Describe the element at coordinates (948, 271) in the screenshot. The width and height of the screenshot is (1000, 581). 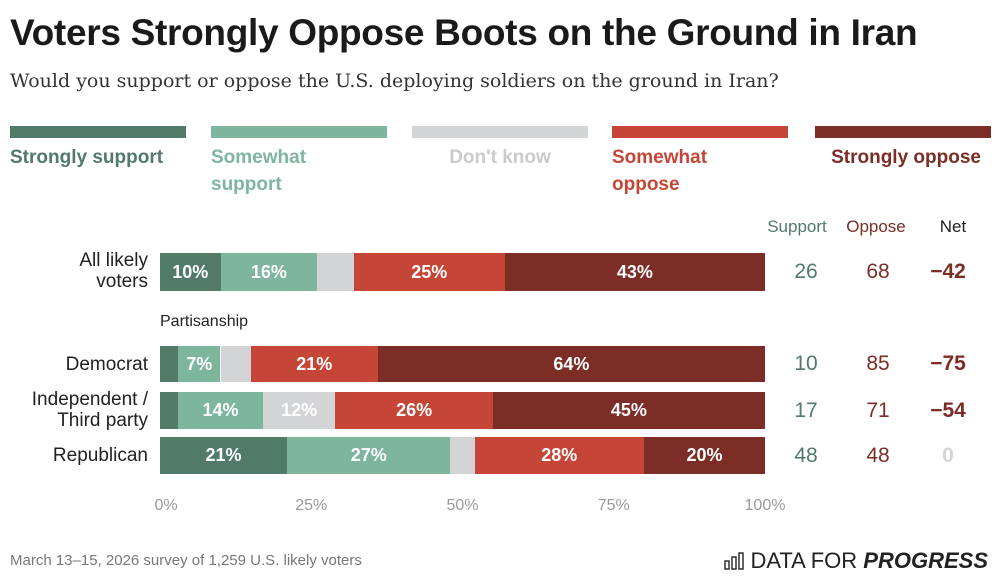
I see `net-value: −42` at that location.